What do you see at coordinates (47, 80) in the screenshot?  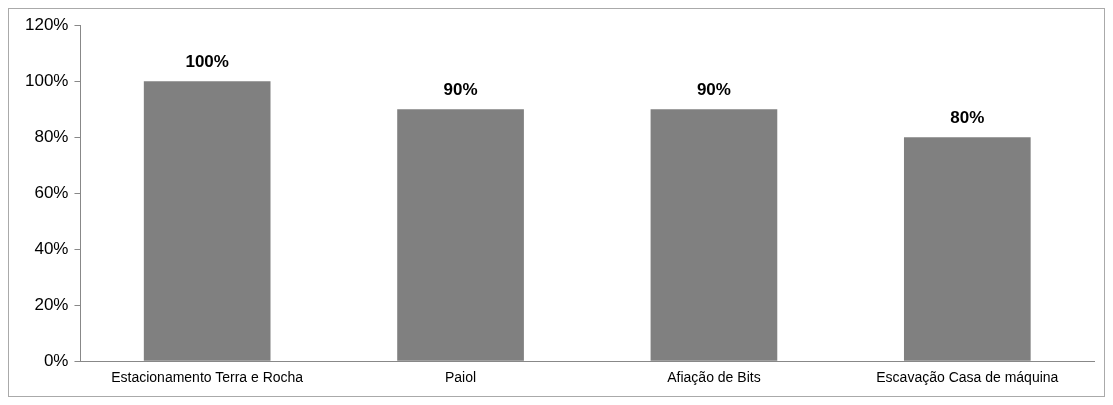 I see `y-tick-label: 100%` at bounding box center [47, 80].